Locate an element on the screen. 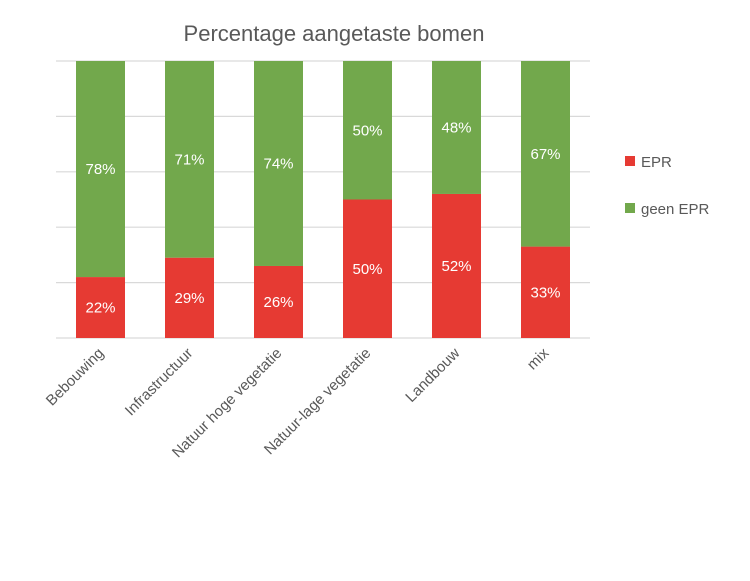  data-label: 71% is located at coordinates (189, 159).